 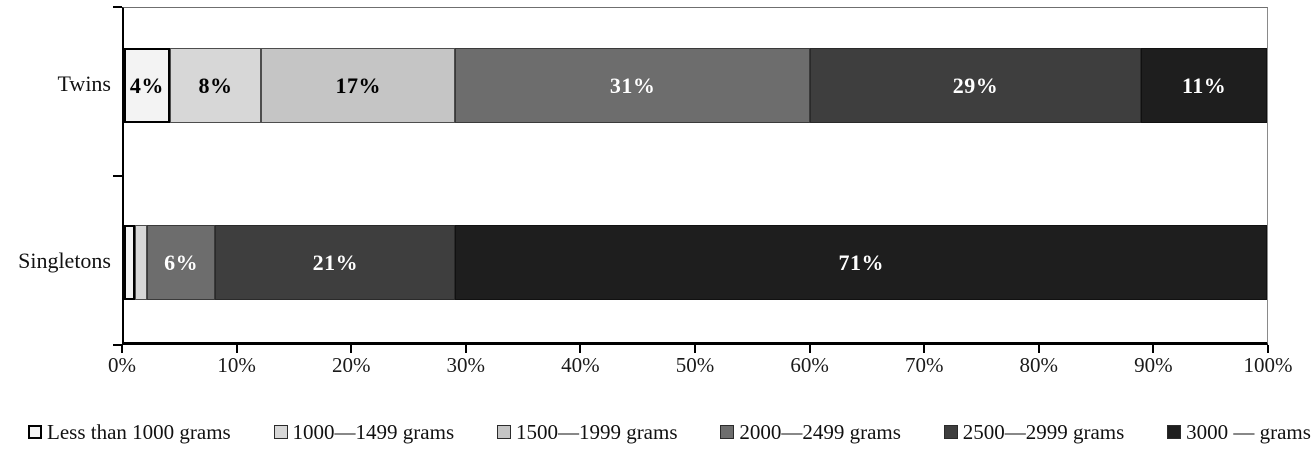 I want to click on bar-segment-twins-1: 8%, so click(x=215, y=85).